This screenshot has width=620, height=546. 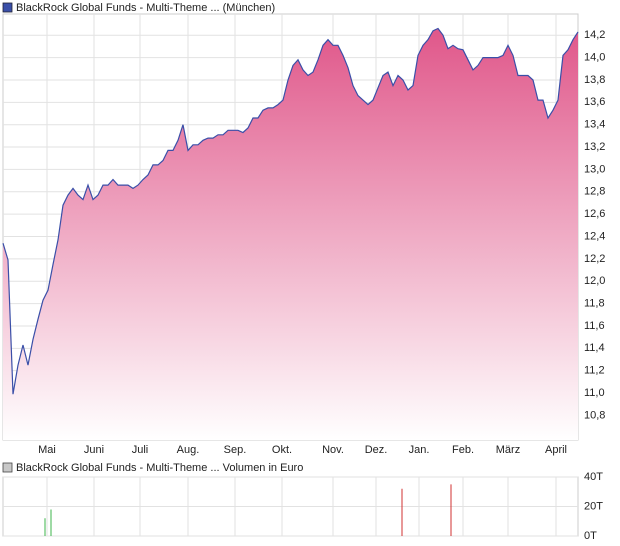 I want to click on x-tick-label: Jan., so click(x=419, y=450).